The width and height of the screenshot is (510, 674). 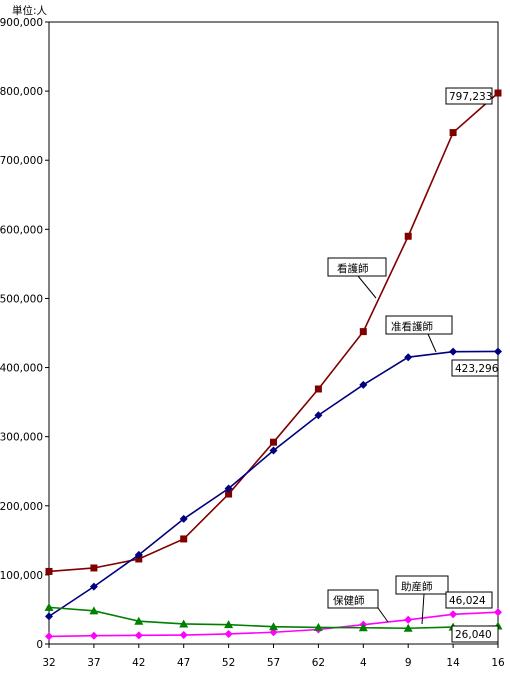 What do you see at coordinates (21, 438) in the screenshot?
I see `y-tick-label: 300,000` at bounding box center [21, 438].